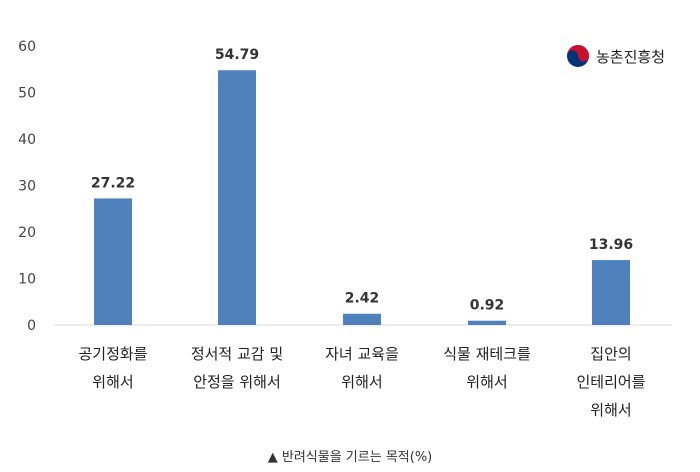 The image size is (700, 472). I want to click on chart-caption: ▲ 반려식물을 기르는 목적(%), so click(350, 457).